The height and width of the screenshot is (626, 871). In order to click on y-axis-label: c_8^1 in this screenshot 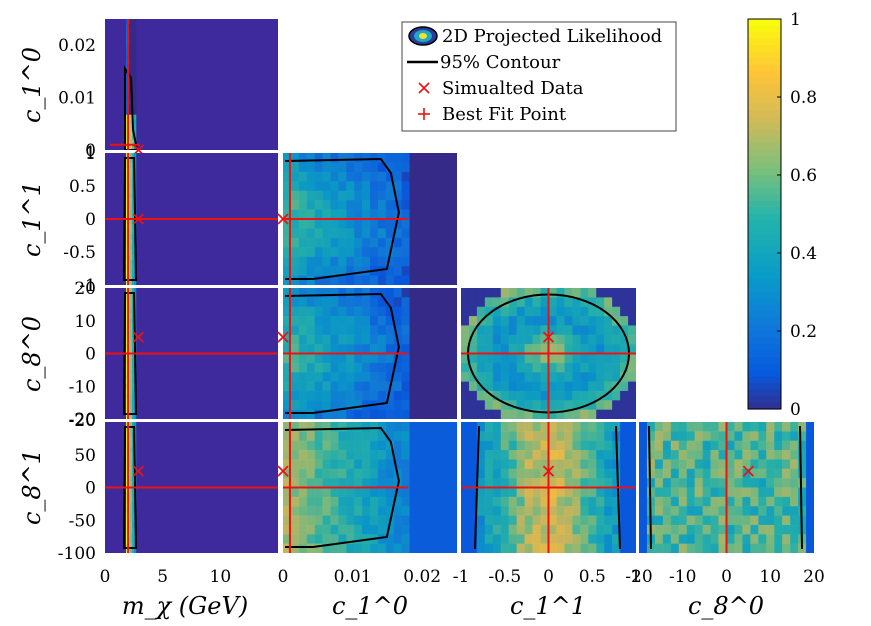, I will do `click(32, 487)`.